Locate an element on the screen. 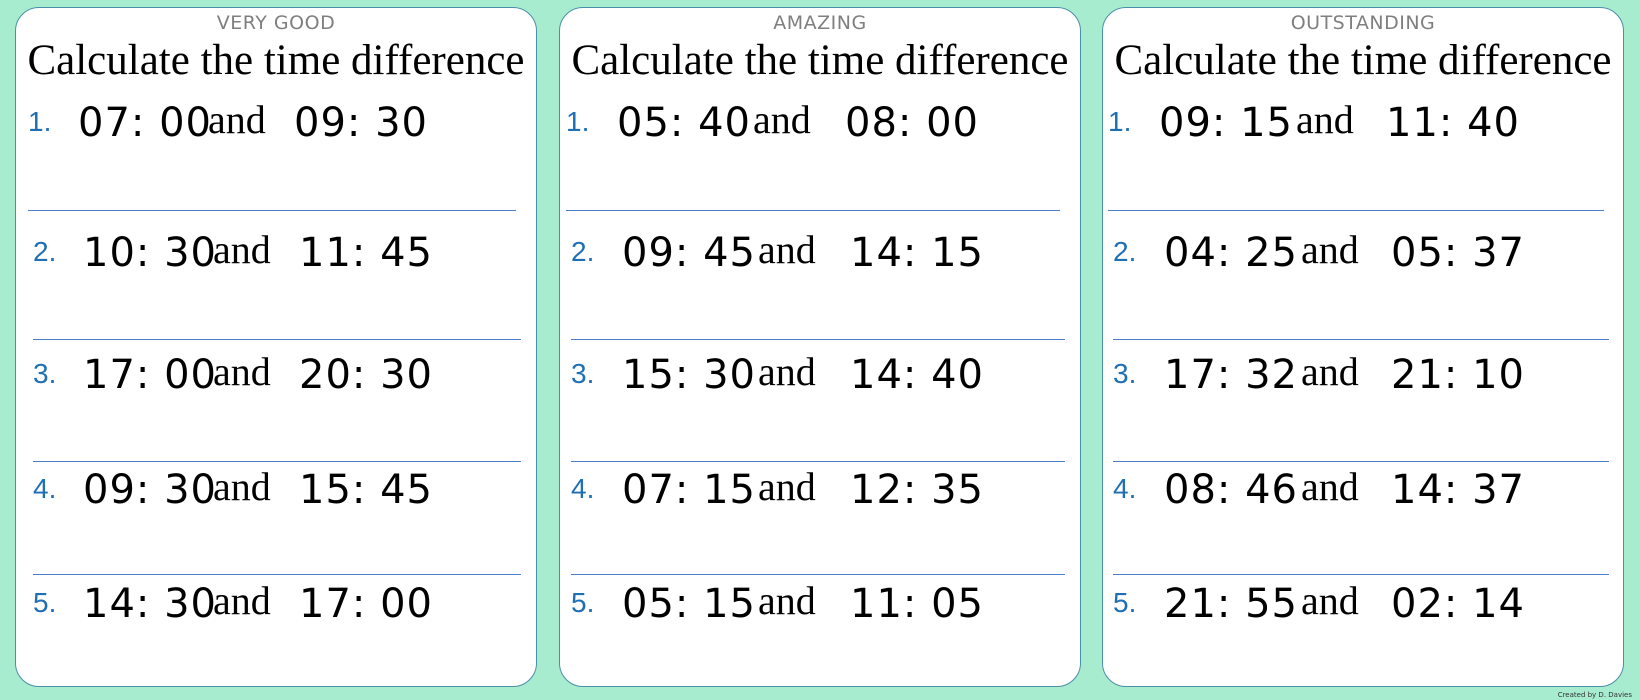 The height and width of the screenshot is (700, 1640). question-1: 1. 07: 00 and 09: 30 is located at coordinates (276, 126).